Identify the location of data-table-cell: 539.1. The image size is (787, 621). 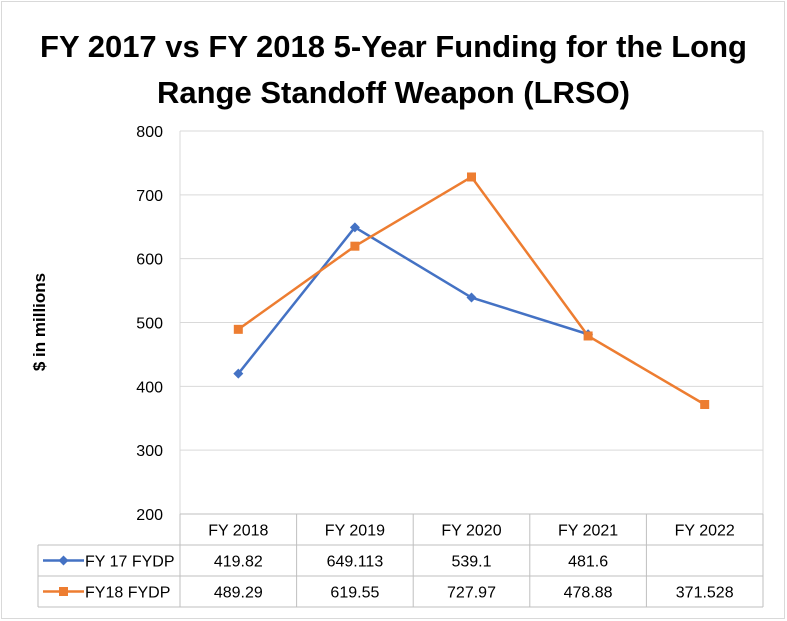
(471, 562).